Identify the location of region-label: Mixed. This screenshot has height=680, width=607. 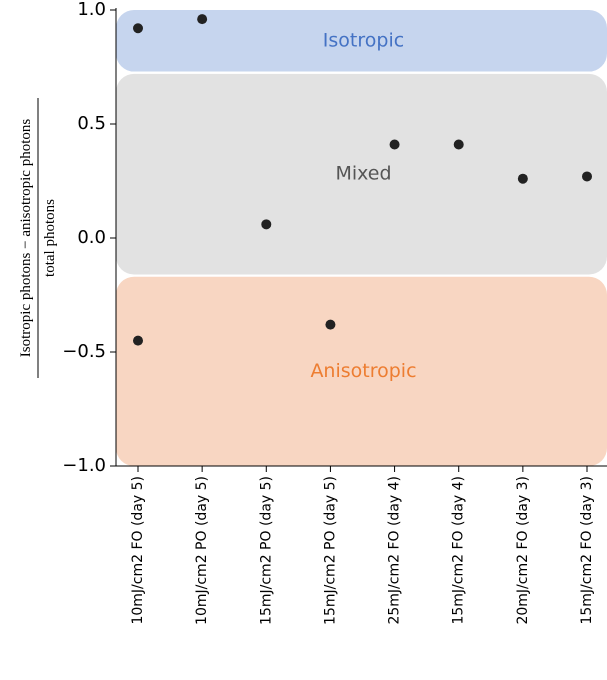
(363, 174).